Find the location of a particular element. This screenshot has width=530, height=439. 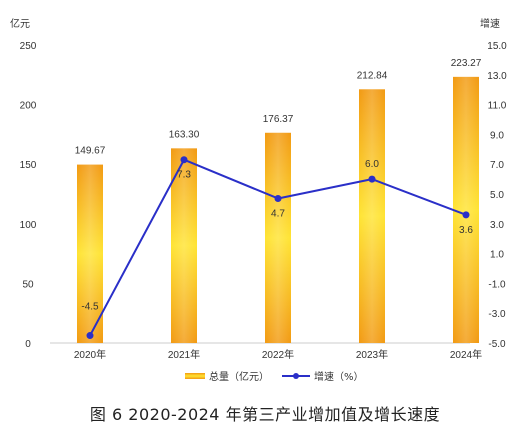

left-tick-label: 150 is located at coordinates (28, 165).